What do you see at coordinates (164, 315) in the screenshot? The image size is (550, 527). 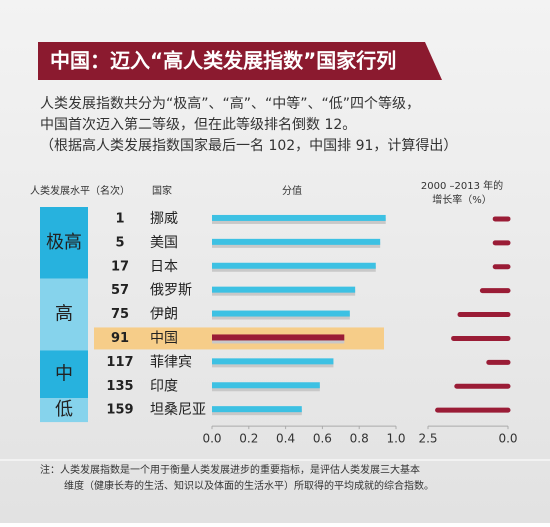 I see `country: 伊朗` at bounding box center [164, 315].